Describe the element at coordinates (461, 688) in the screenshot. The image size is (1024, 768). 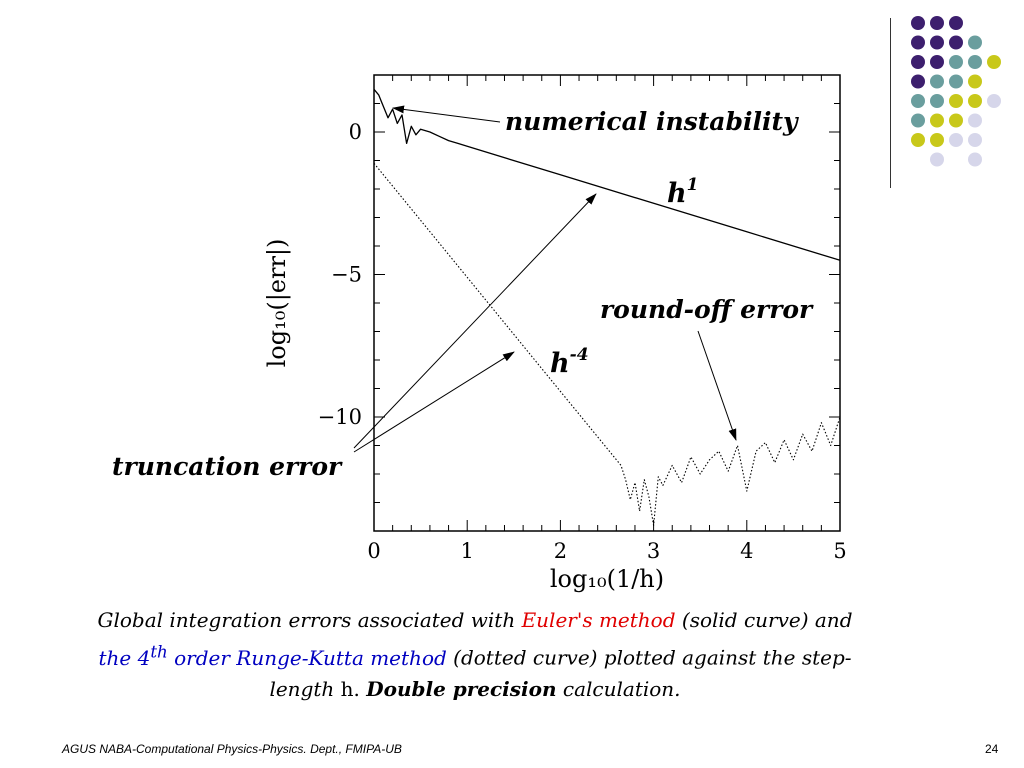
I see `caption-double-precision: Double precision` at that location.